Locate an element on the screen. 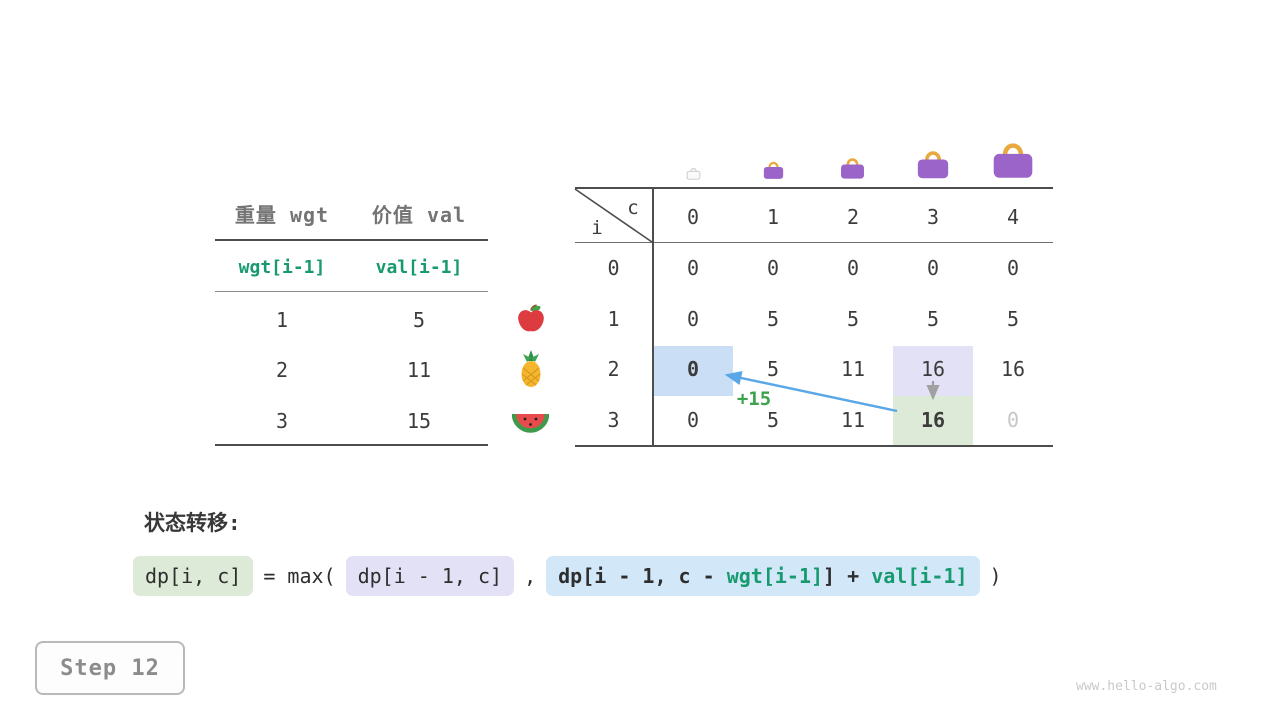 The image size is (1280, 720). dp-cell-0-3: 0 is located at coordinates (933, 268).